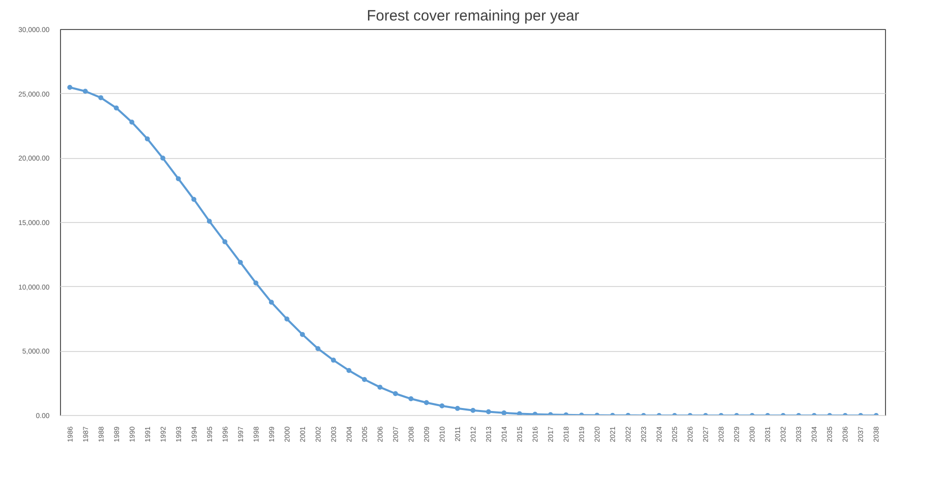 The width and height of the screenshot is (933, 483). Describe the element at coordinates (473, 16) in the screenshot. I see `chart-title: Forest cover remaining per year` at that location.